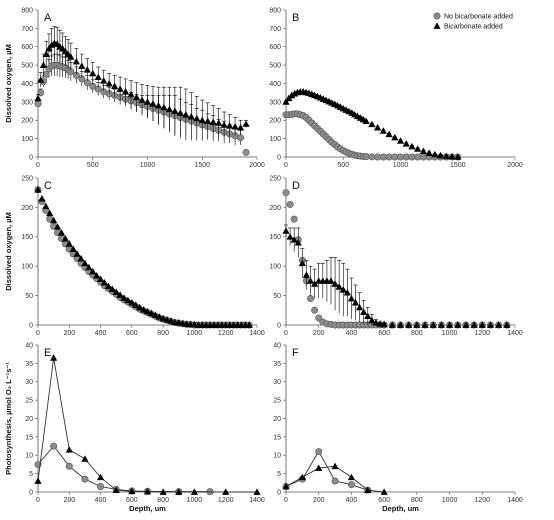 The width and height of the screenshot is (554, 520). I want to click on y-axis-label: Photosynthesis, µmol O₂ L⁻¹s⁻¹, so click(8, 418).